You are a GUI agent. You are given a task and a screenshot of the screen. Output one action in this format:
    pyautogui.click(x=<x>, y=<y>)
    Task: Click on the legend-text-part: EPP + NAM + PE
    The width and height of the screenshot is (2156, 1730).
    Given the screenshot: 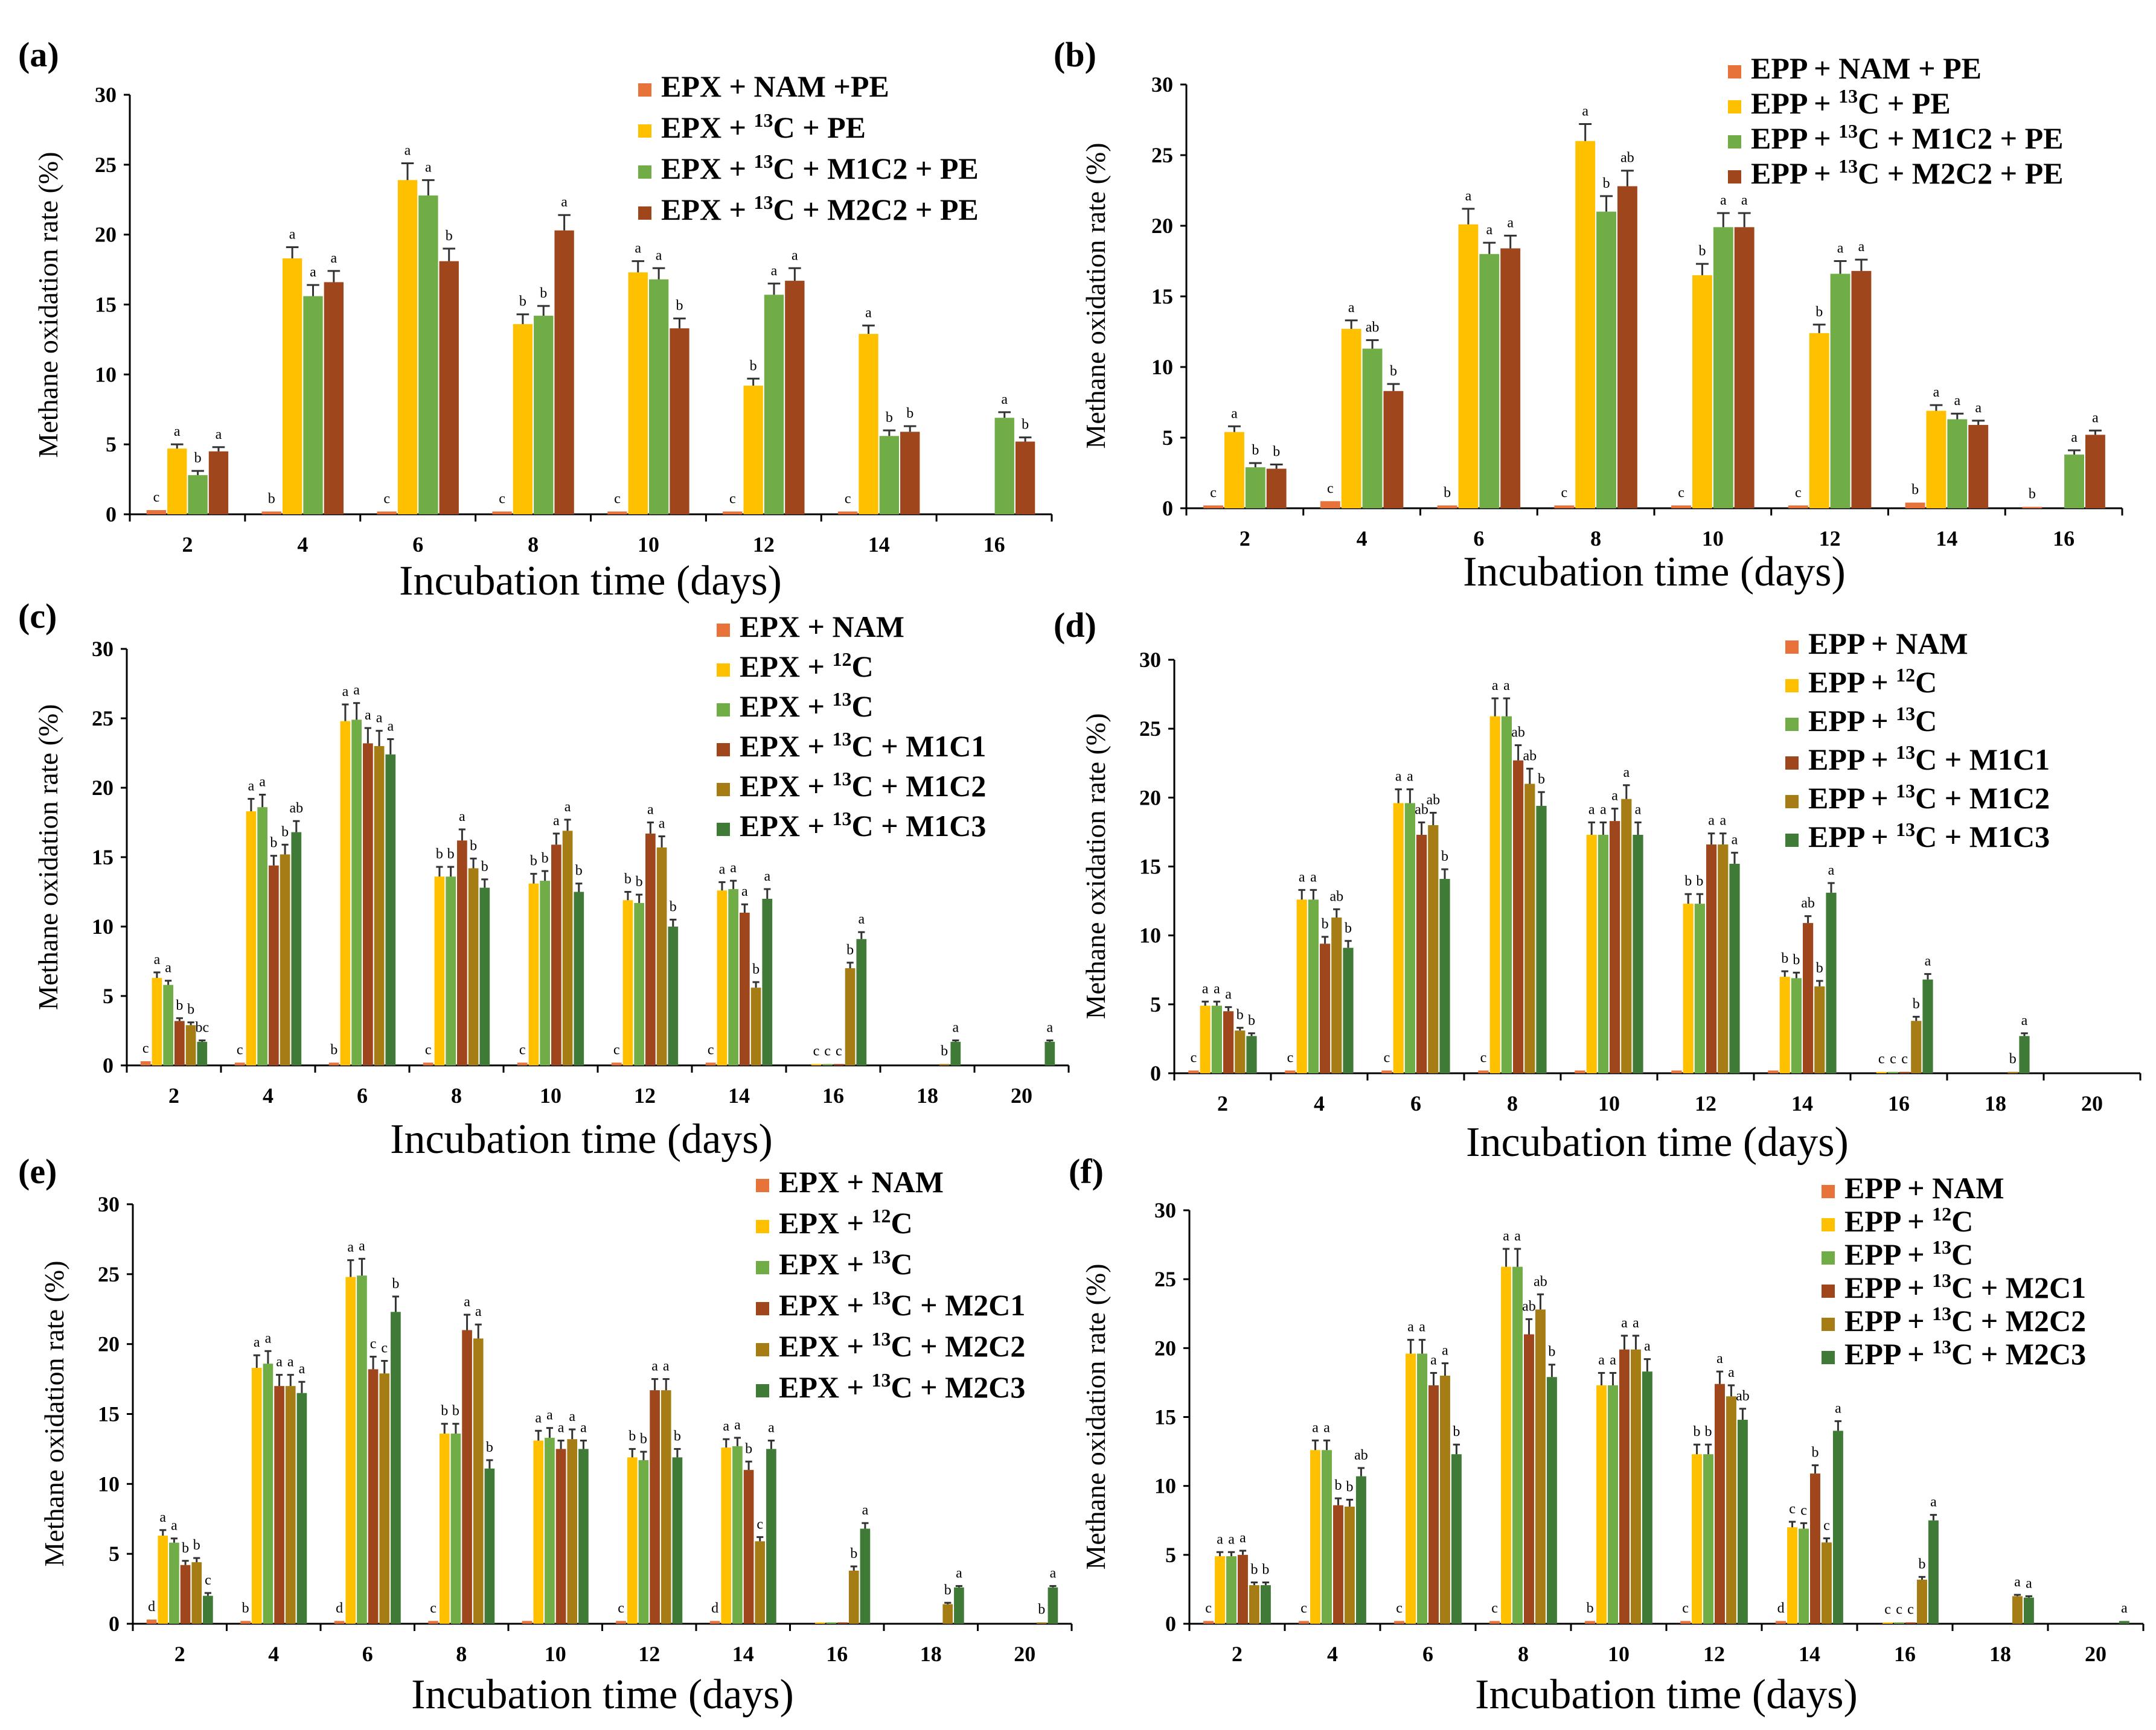 What is the action you would take?
    pyautogui.click(x=1866, y=68)
    